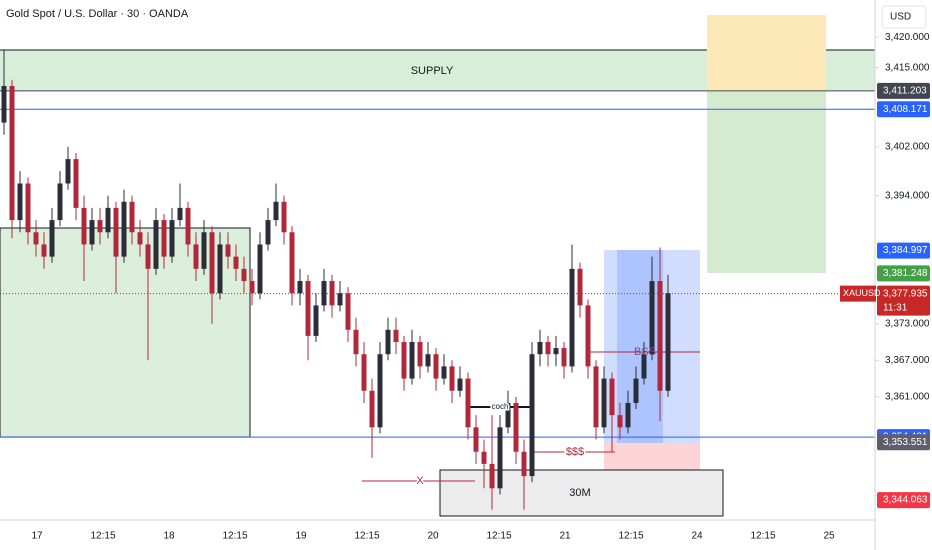 This screenshot has height=550, width=932. I want to click on position-inner, so click(640, 346).